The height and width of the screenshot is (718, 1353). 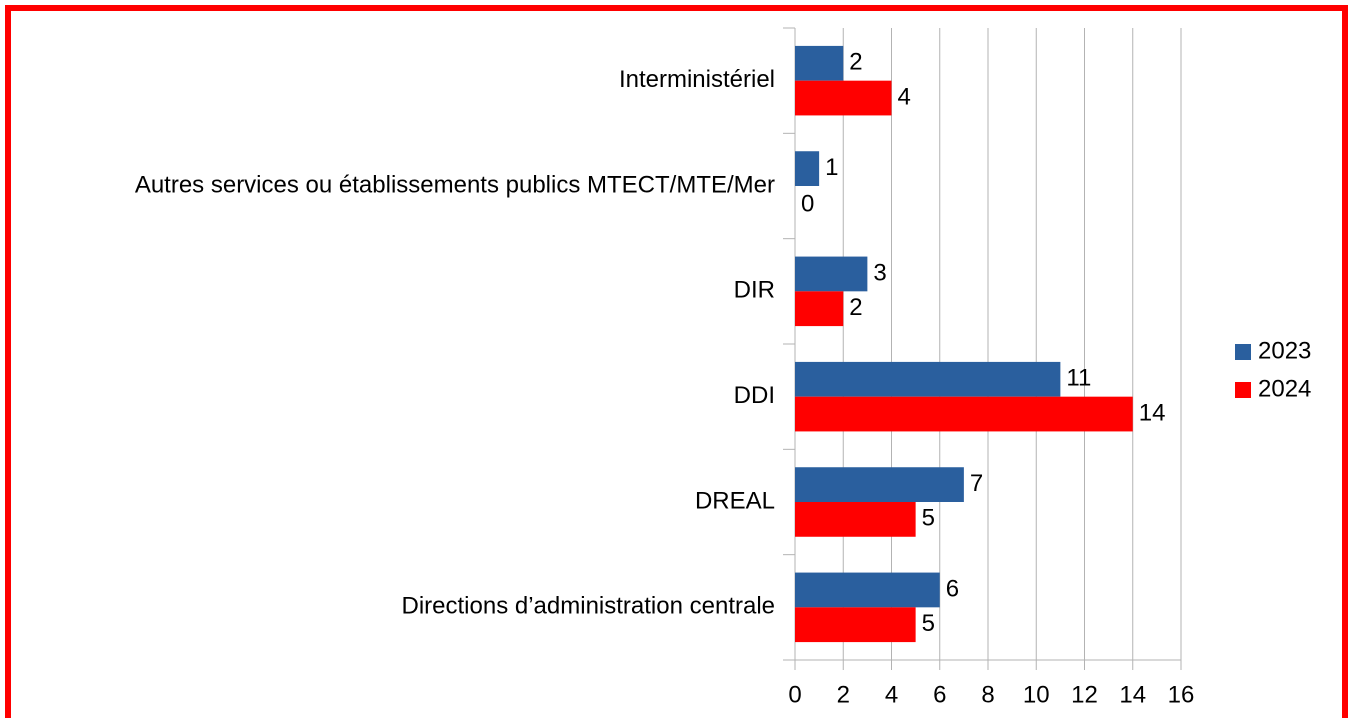 I want to click on x-tick-label: 2, so click(x=843, y=694).